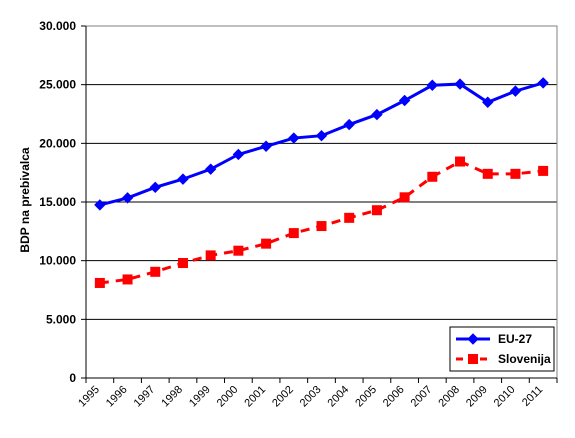 This screenshot has width=575, height=438. What do you see at coordinates (145, 397) in the screenshot?
I see `x-tick-label: 1997` at bounding box center [145, 397].